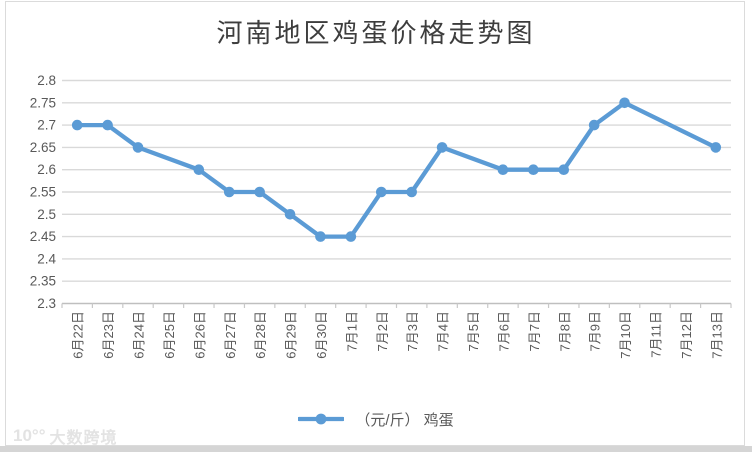 The height and width of the screenshot is (452, 752). What do you see at coordinates (321, 335) in the screenshot?
I see `x-tick-label: 6月30日` at bounding box center [321, 335].